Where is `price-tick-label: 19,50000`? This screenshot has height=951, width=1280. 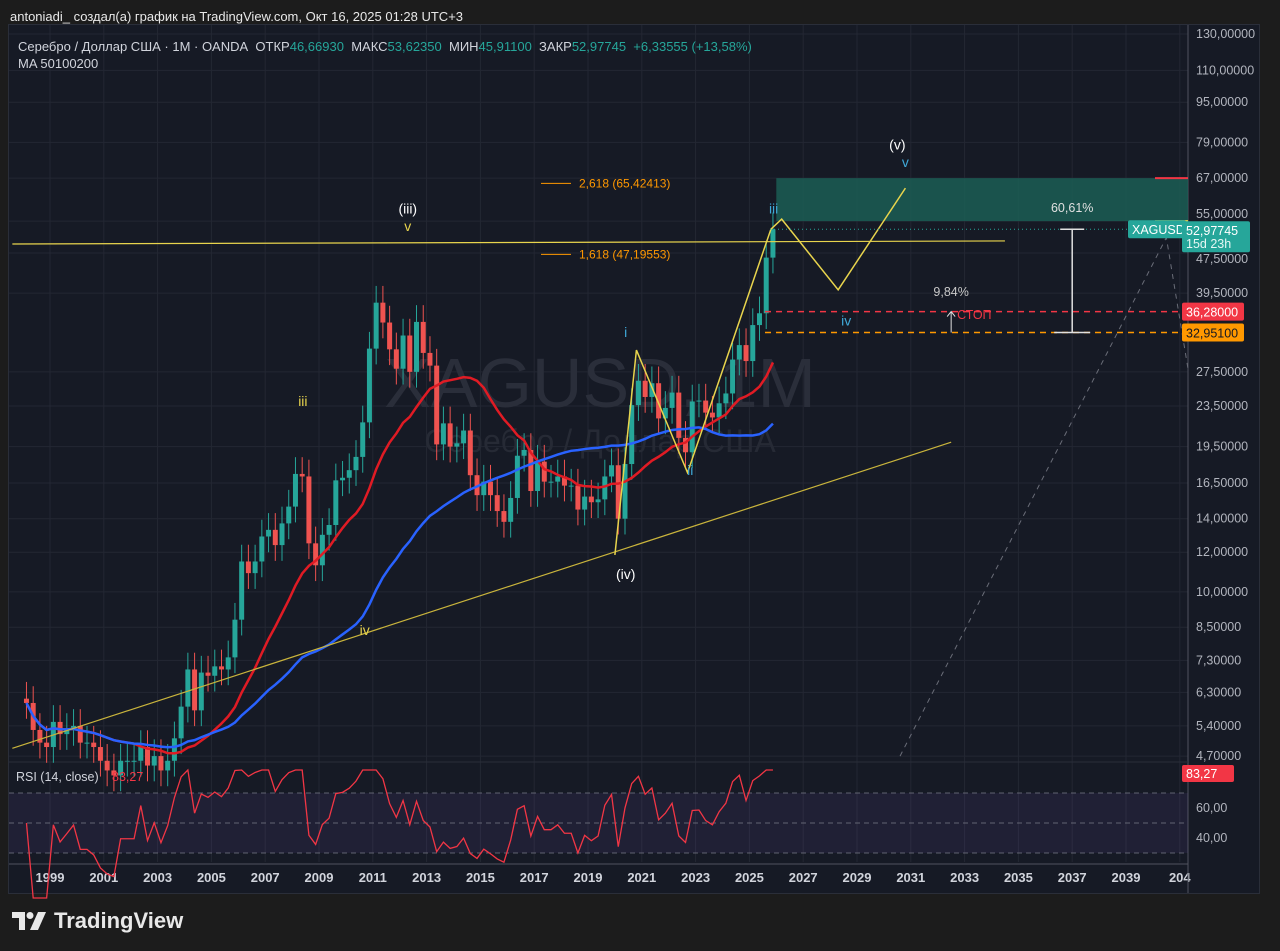 price-tick-label: 19,50000 is located at coordinates (1222, 447).